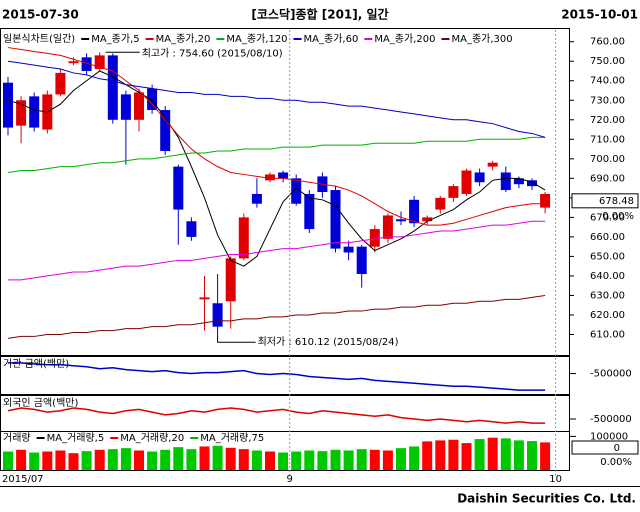 The height and width of the screenshot is (512, 640). What do you see at coordinates (276, 415) in the screenshot?
I see `flow-line` at bounding box center [276, 415].